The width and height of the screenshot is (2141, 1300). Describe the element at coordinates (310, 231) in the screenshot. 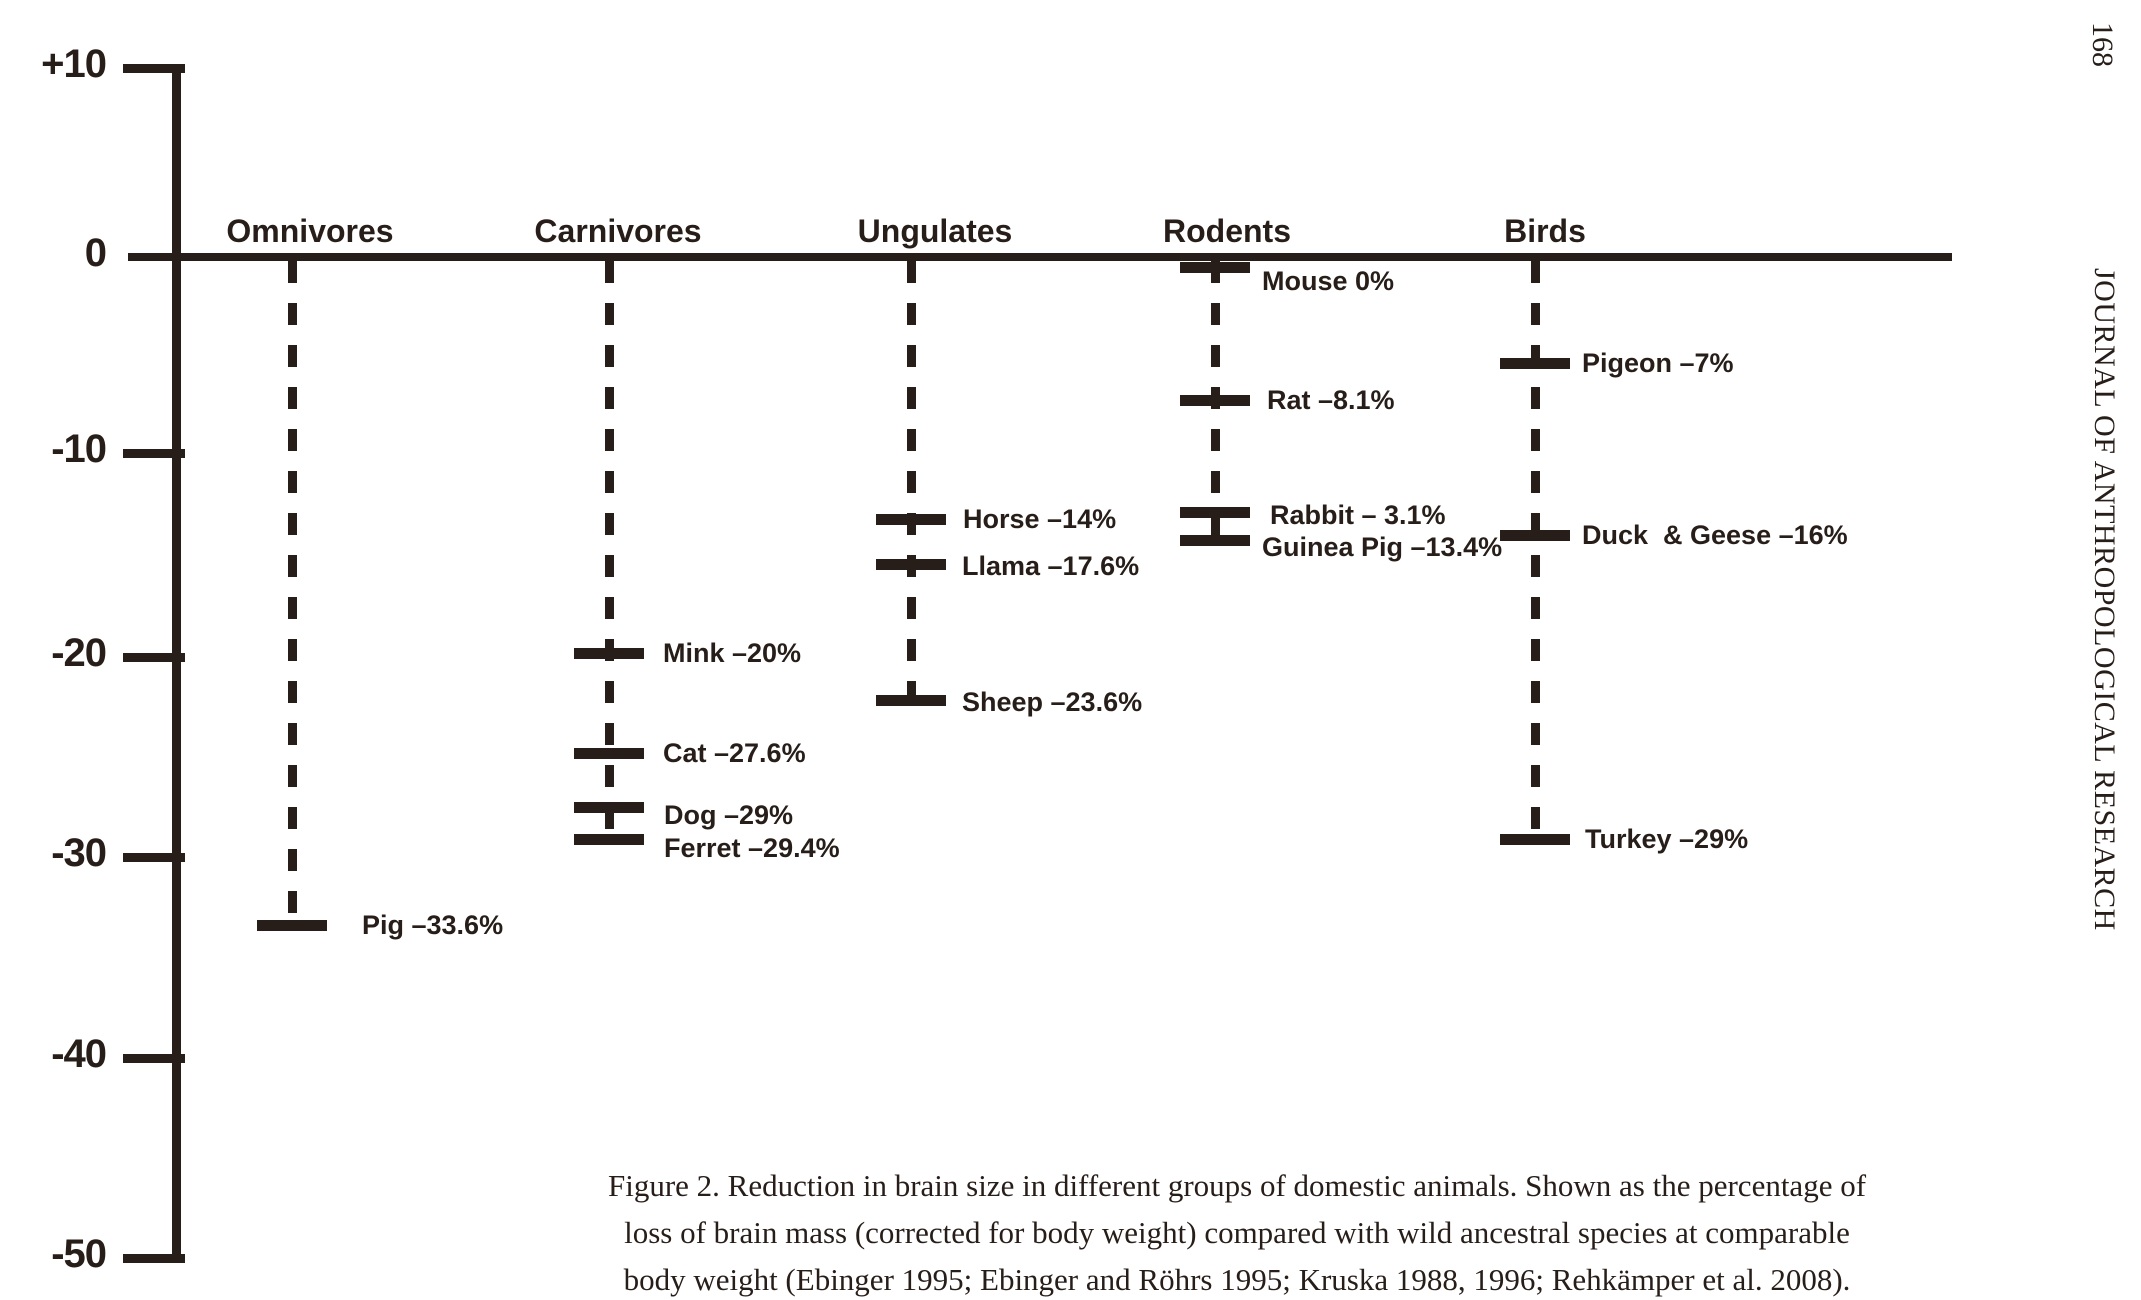

I see `group-header-omnivores: Omnivores` at that location.